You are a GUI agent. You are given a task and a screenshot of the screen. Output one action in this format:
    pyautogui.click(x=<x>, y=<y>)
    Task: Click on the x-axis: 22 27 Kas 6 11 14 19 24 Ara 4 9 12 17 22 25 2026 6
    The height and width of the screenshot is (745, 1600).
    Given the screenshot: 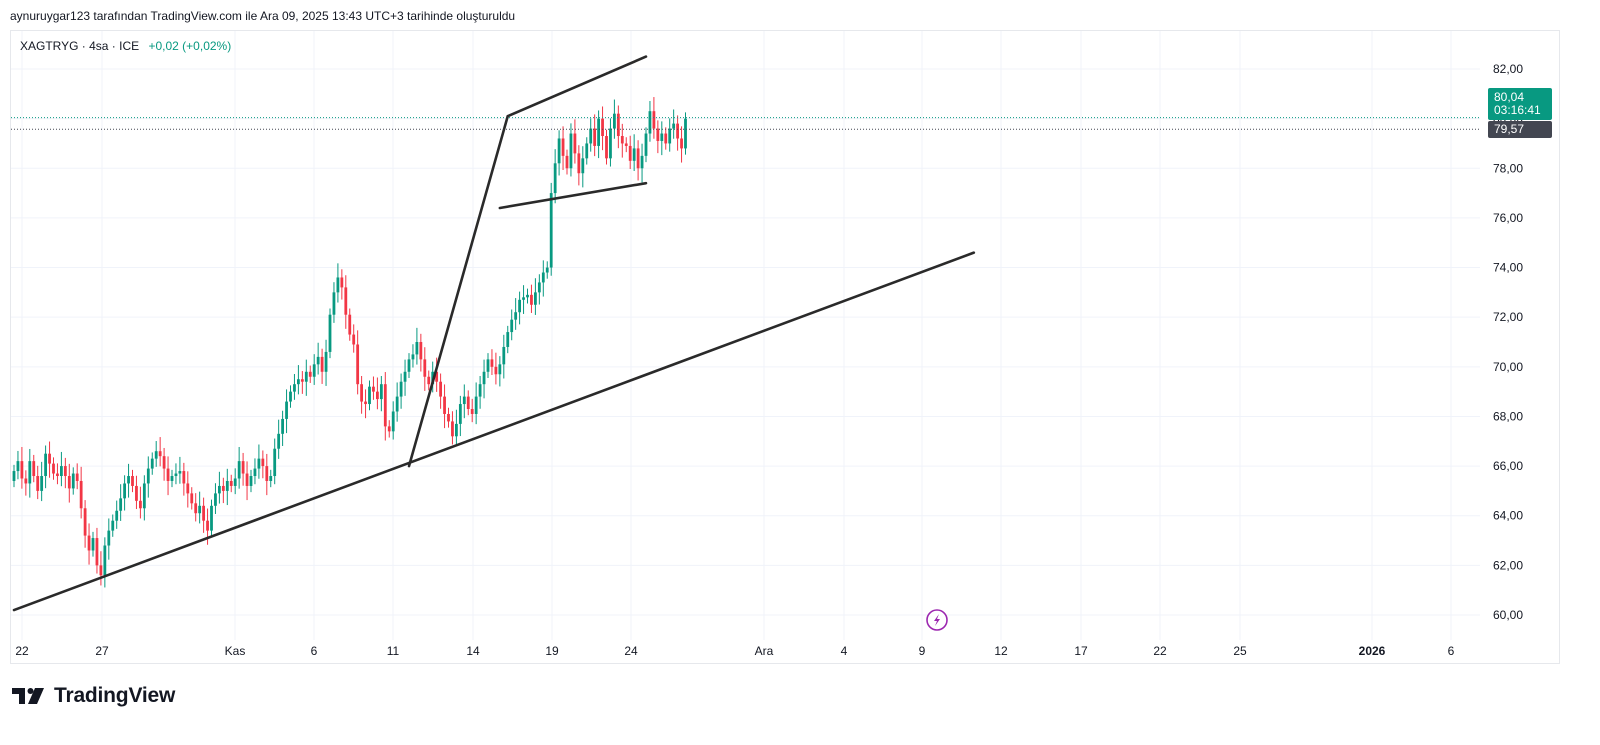 What is the action you would take?
    pyautogui.click(x=734, y=651)
    